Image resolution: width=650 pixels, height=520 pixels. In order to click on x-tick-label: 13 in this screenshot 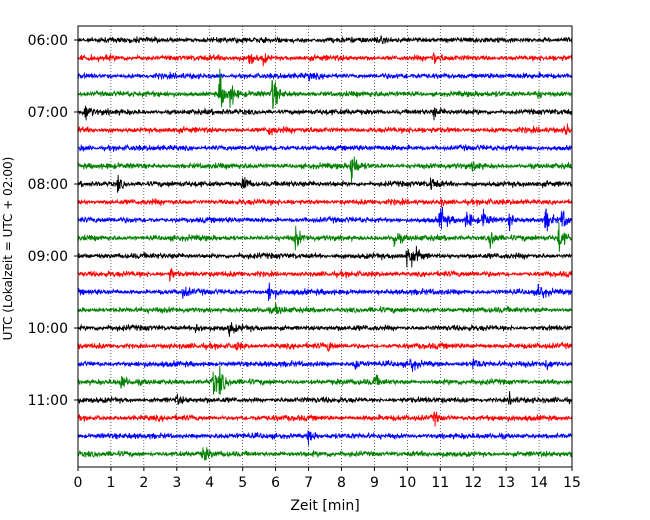, I will do `click(506, 483)`.